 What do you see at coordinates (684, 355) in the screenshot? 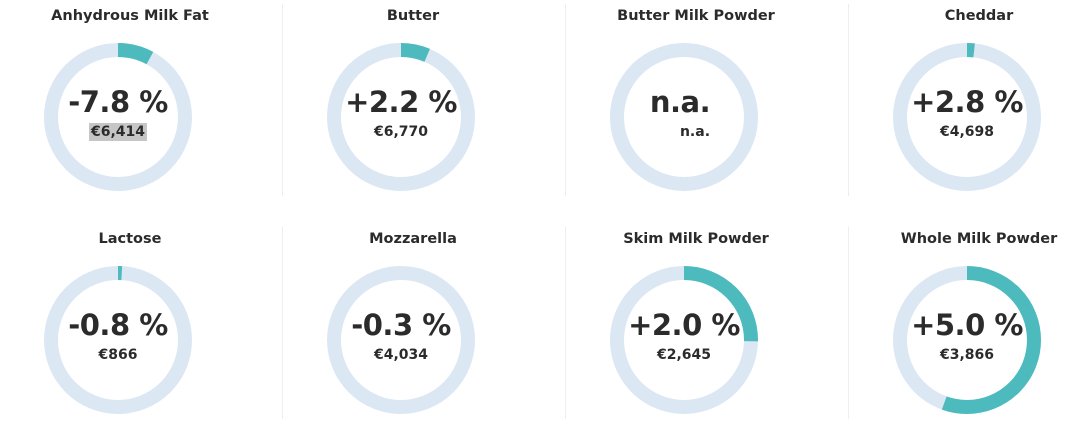
I see `price-value: €2,645` at bounding box center [684, 355].